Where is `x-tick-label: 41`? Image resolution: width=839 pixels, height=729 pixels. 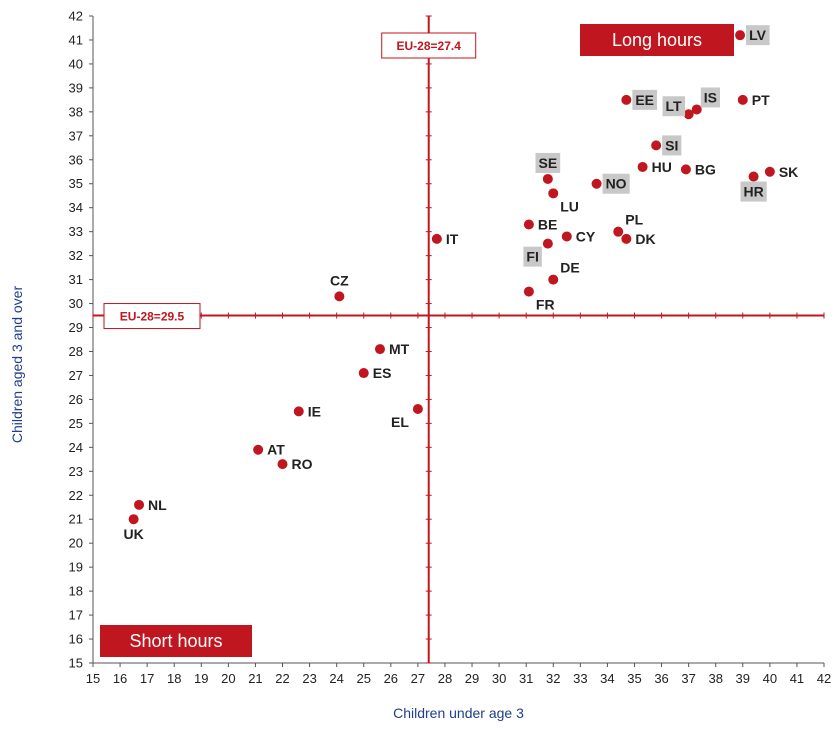 x-tick-label: 41 is located at coordinates (797, 678).